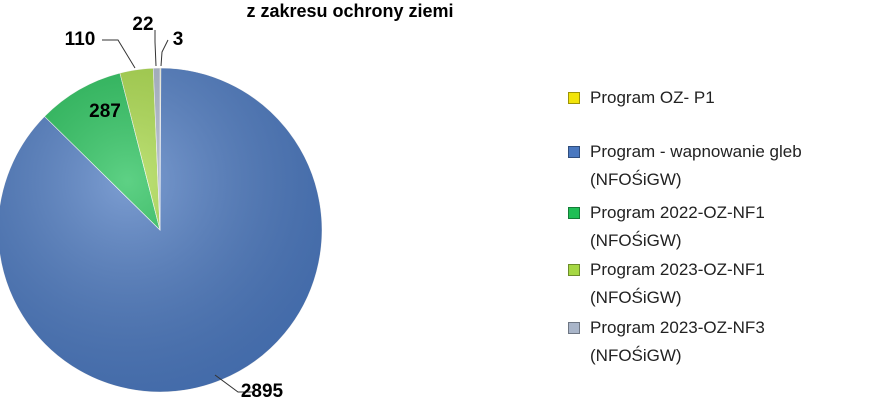 This screenshot has width=870, height=406. Describe the element at coordinates (262, 391) in the screenshot. I see `data-label: 2895` at that location.